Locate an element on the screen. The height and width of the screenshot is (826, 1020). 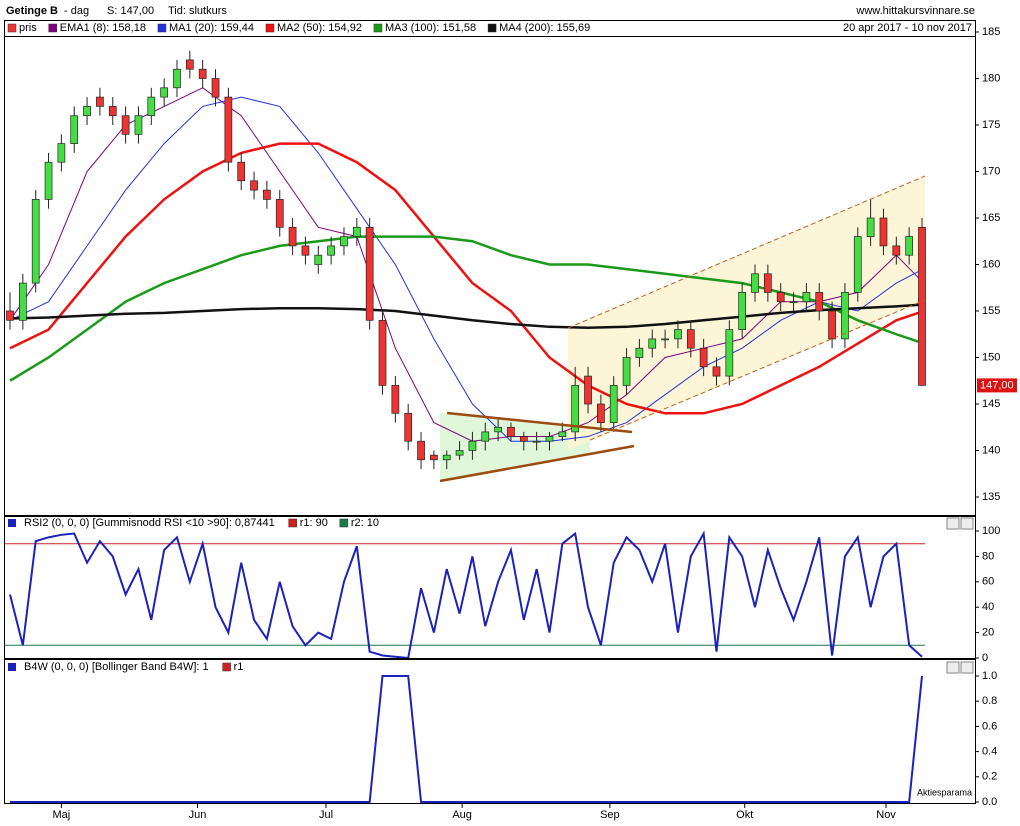
legend-label: r1: 90 is located at coordinates (314, 523).